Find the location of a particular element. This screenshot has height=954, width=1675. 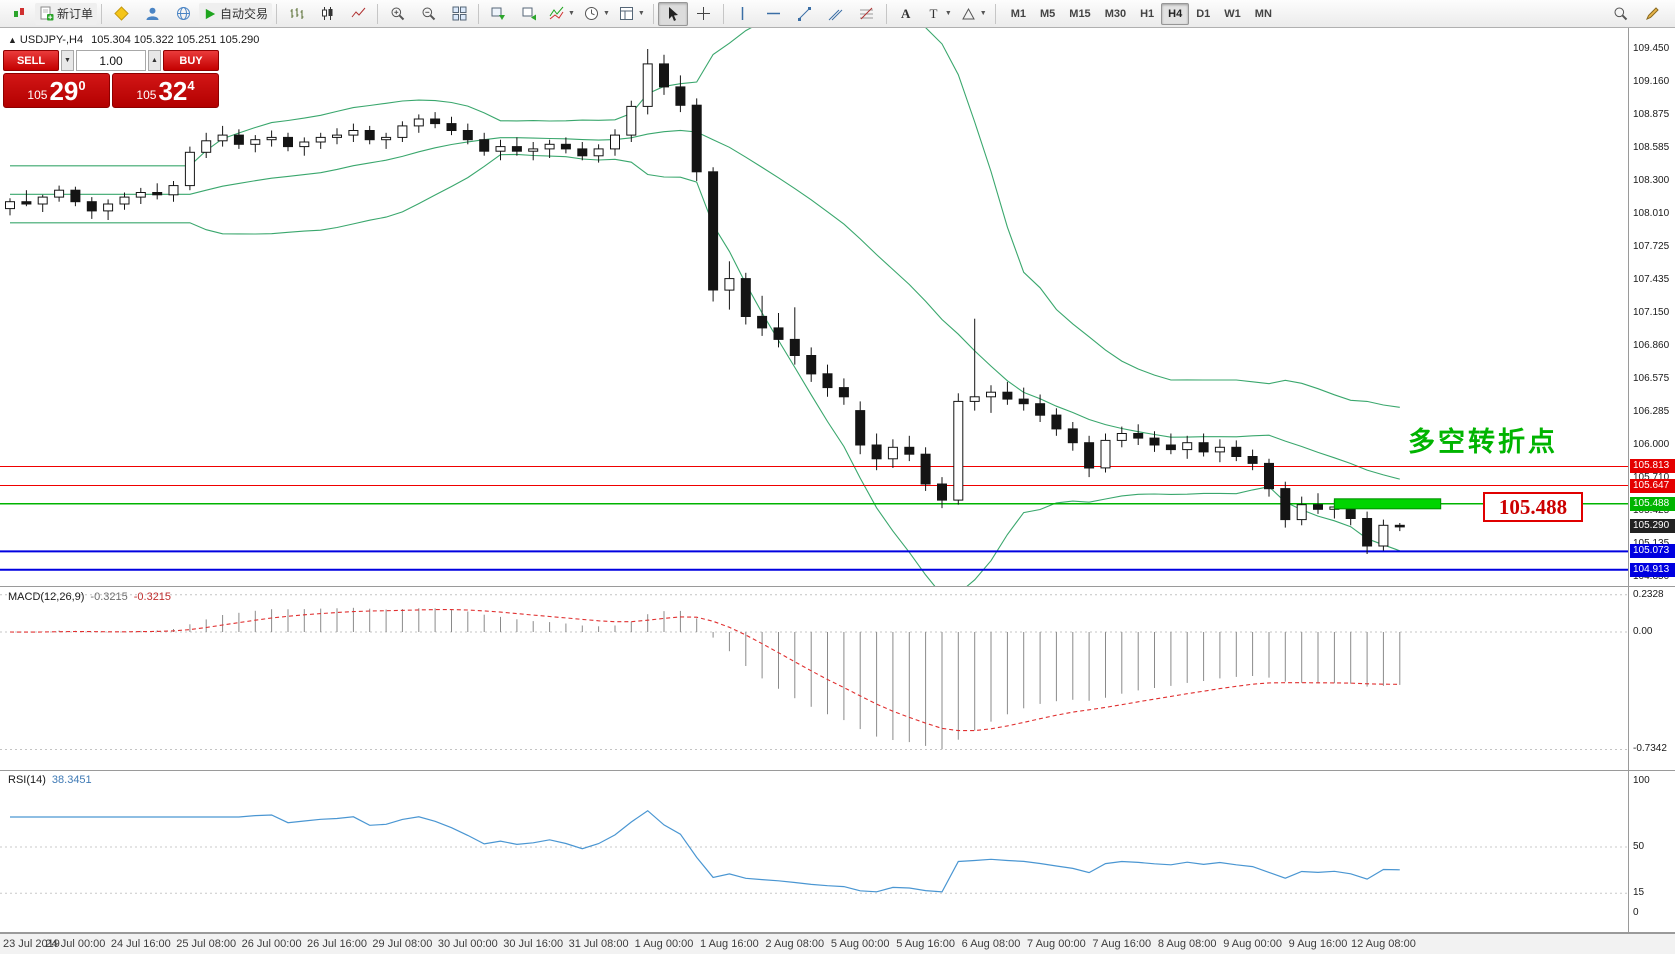

fibonacci-icon is located at coordinates (867, 13).